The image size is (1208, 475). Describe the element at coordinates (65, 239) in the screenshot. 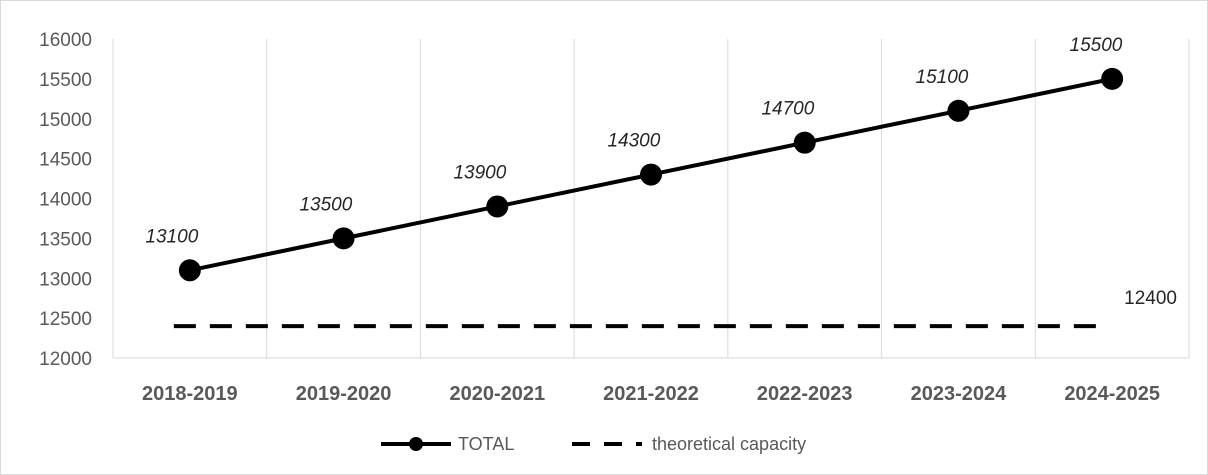

I see `y-tick-label: 13500` at that location.